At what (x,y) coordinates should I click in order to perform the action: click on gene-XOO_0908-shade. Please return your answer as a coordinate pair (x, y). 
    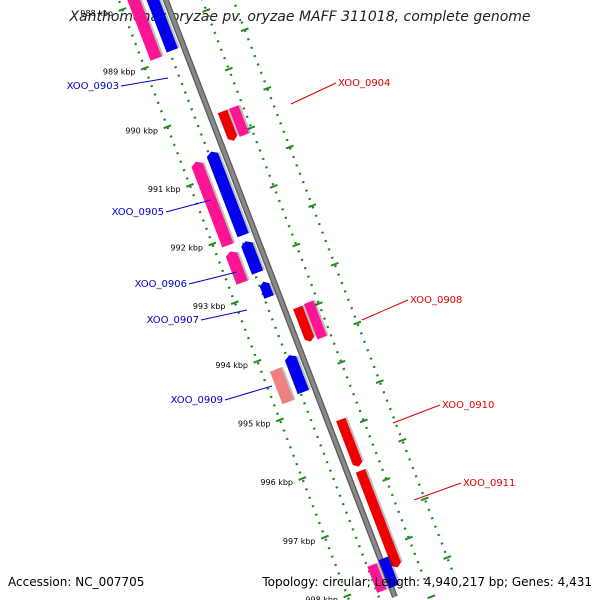
    Looking at the image, I should click on (321, 317).